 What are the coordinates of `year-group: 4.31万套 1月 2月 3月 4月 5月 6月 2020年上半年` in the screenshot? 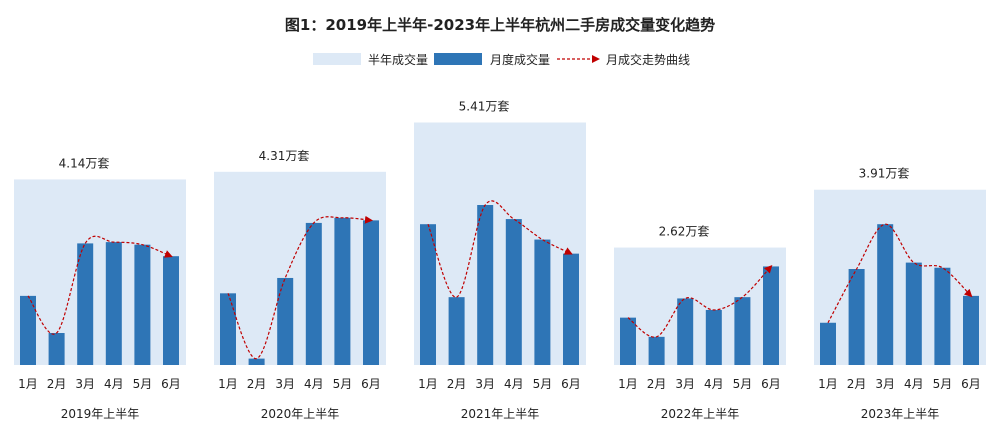 It's located at (300, 285).